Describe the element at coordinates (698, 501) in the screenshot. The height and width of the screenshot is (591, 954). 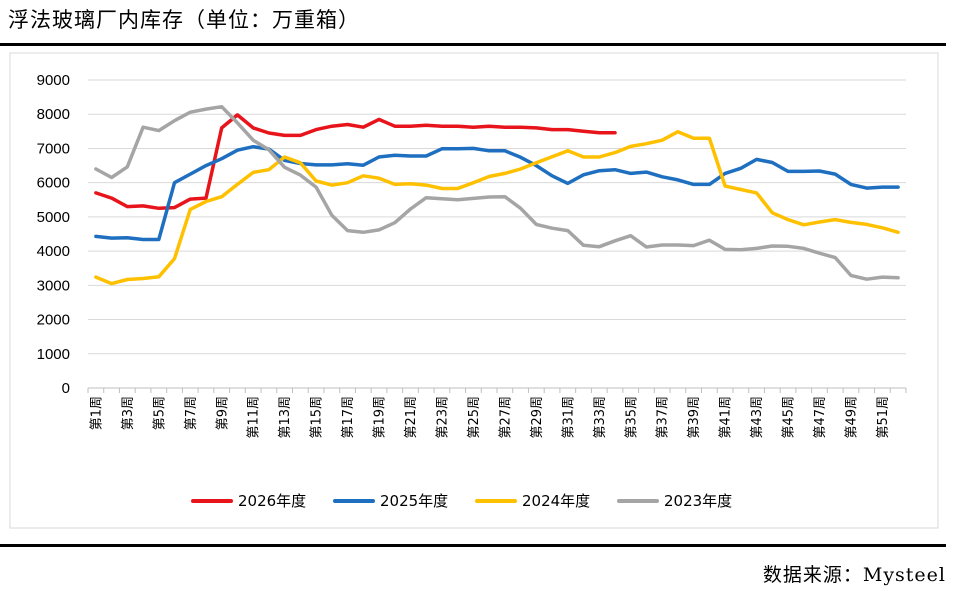
I see `legend-label: 2023年度` at that location.